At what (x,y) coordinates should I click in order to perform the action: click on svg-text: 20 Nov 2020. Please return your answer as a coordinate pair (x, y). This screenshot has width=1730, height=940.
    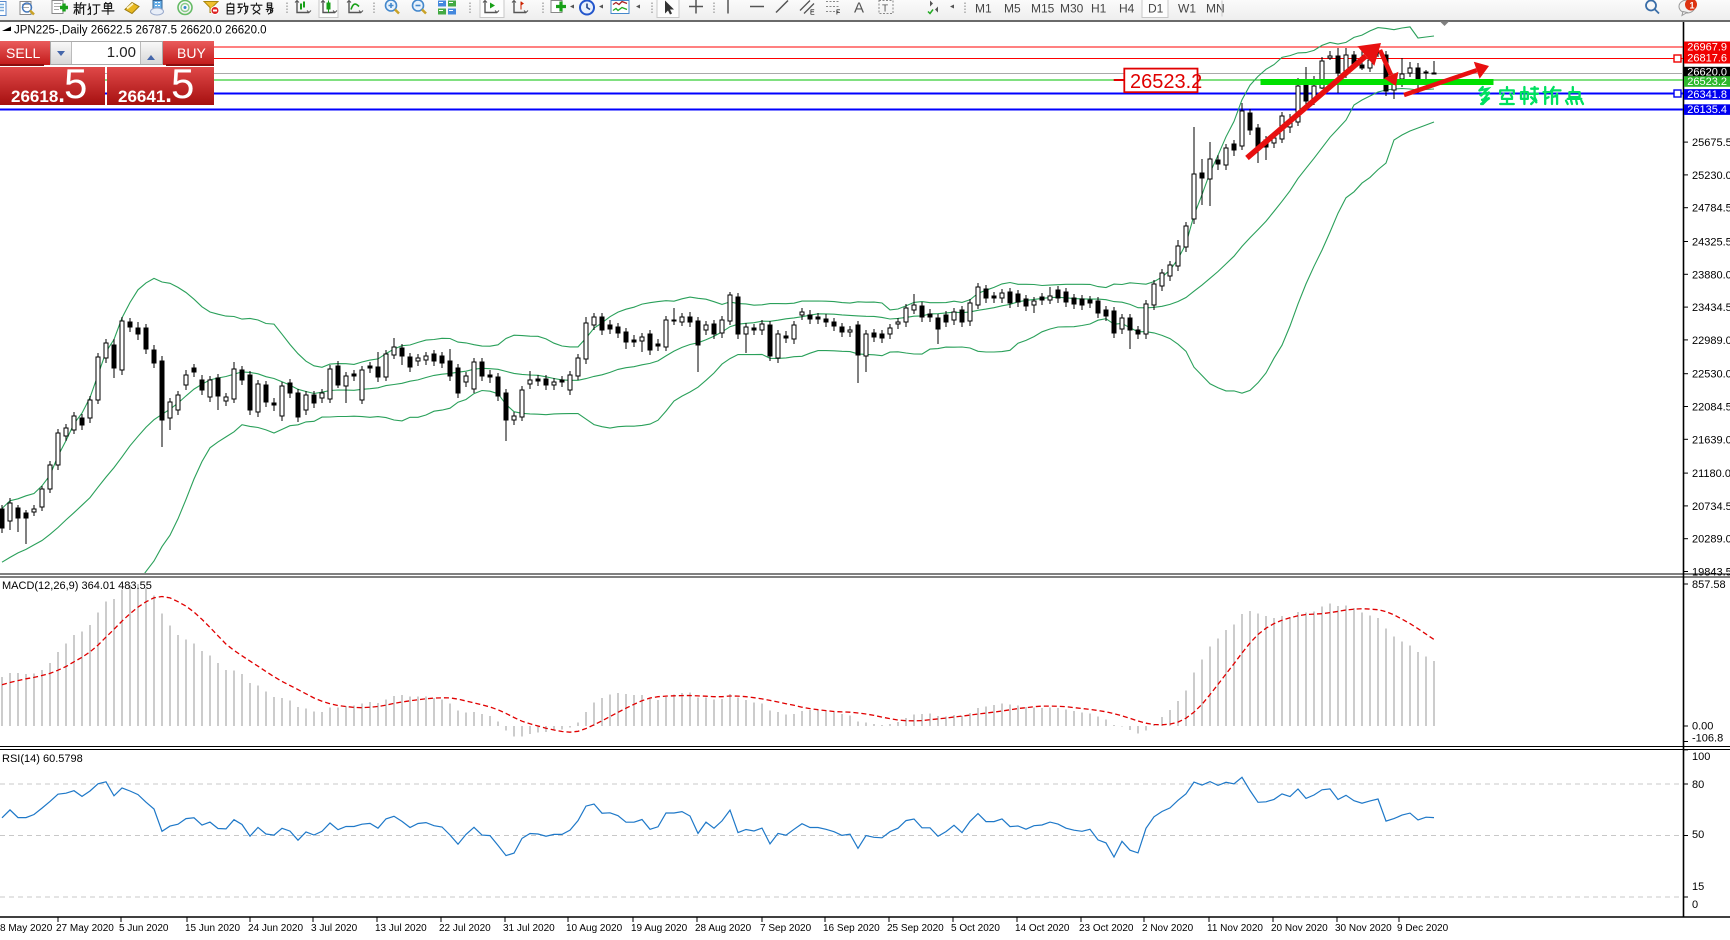
    Looking at the image, I should click on (1299, 928).